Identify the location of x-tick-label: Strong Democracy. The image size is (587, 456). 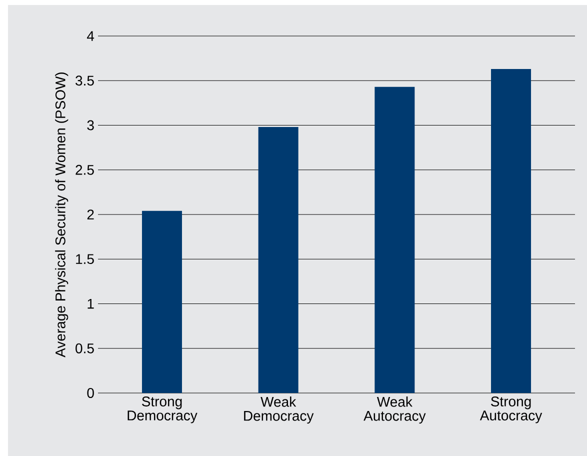
(163, 410).